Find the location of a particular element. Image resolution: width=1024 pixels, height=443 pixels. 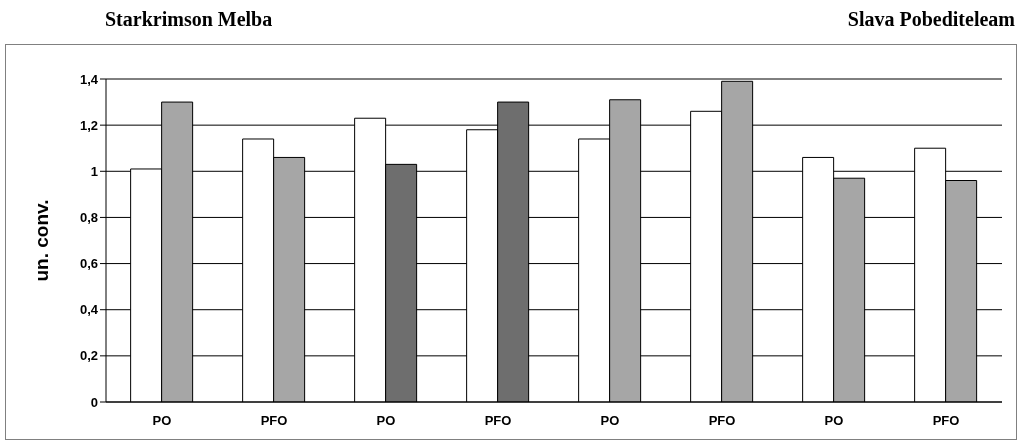

y-tick-label: 1,2 is located at coordinates (88, 125).